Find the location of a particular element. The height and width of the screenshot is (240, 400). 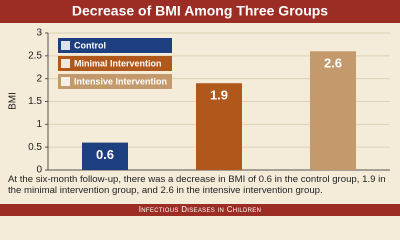

y-tick-label: 0.5 is located at coordinates (35, 147).